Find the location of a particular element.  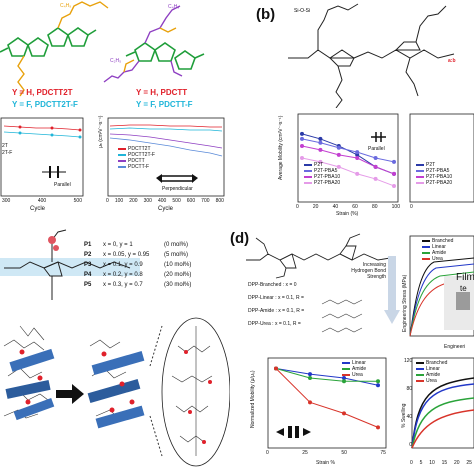

row-name: P1 is located at coordinates (88, 245).